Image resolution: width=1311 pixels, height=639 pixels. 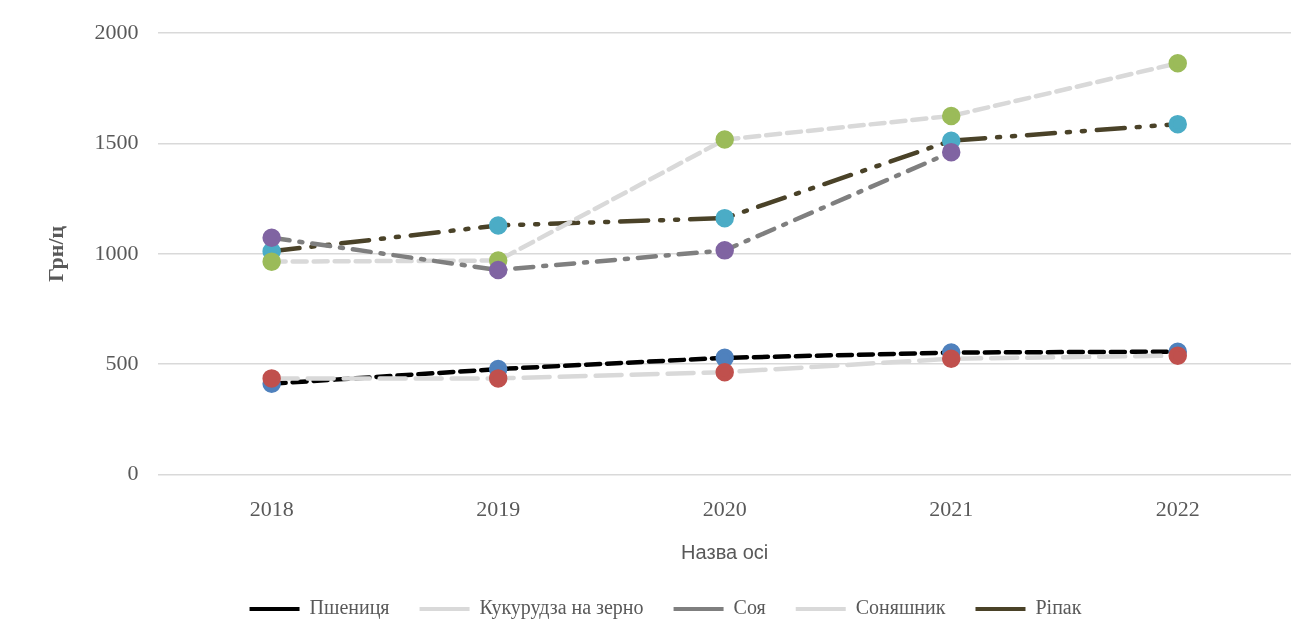 I want to click on y-tick-label: 1000, so click(x=116, y=252).